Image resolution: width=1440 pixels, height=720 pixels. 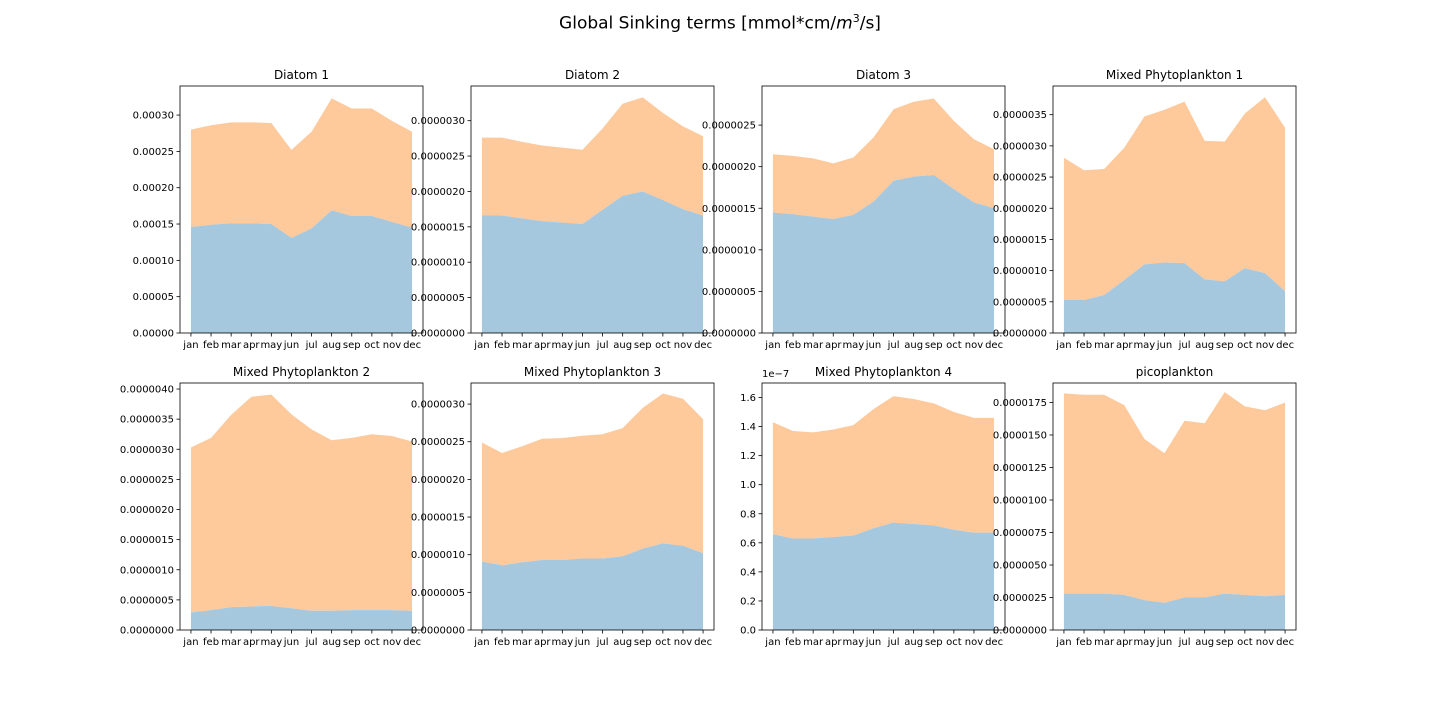 I want to click on y-tick-label: 0.0, so click(x=748, y=631).